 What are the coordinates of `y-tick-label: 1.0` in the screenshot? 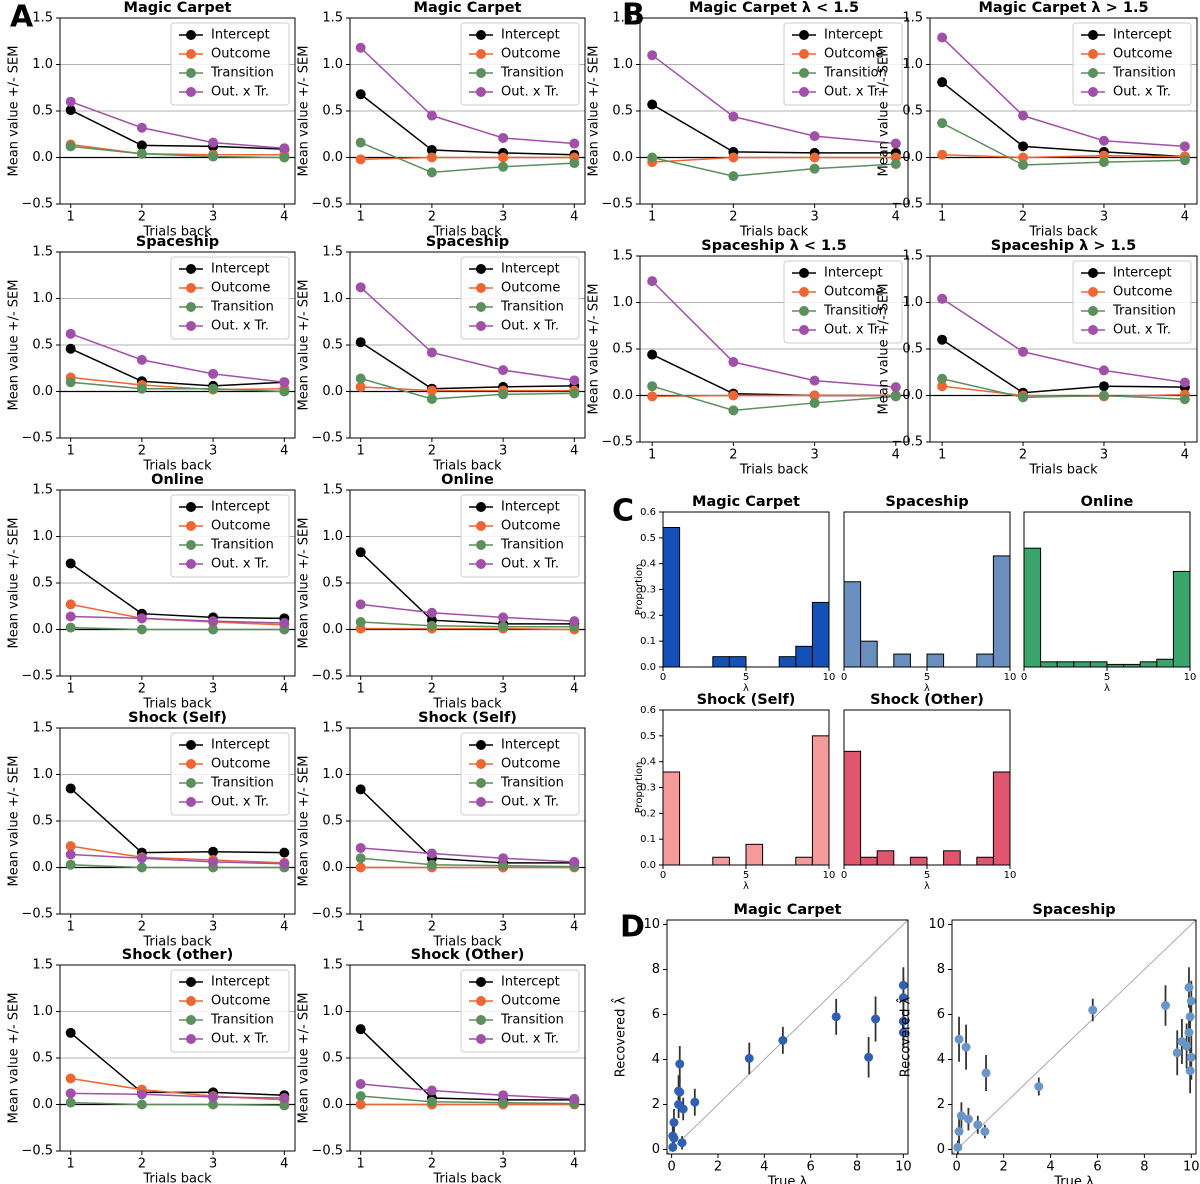 It's located at (912, 64).